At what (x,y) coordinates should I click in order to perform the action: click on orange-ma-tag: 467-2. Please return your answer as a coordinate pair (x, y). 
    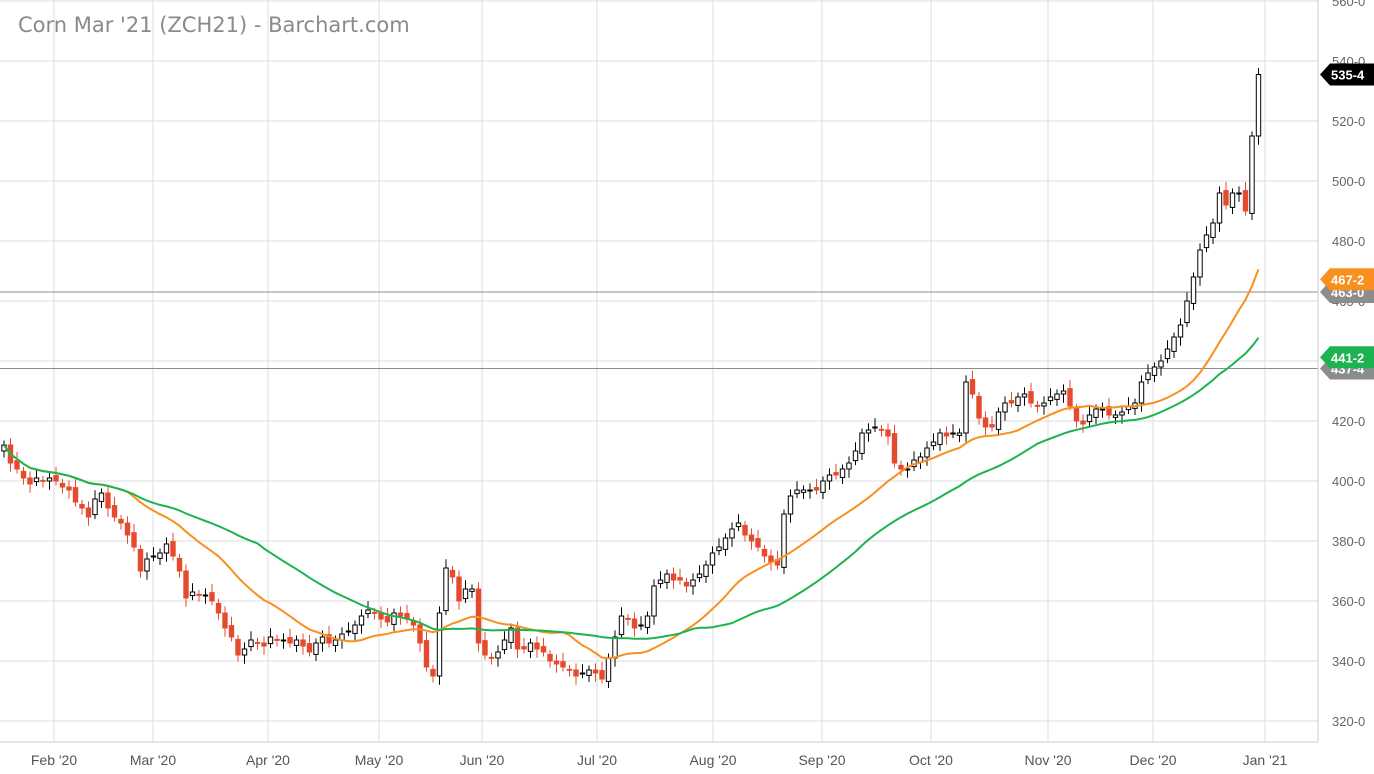
    Looking at the image, I should click on (1347, 279).